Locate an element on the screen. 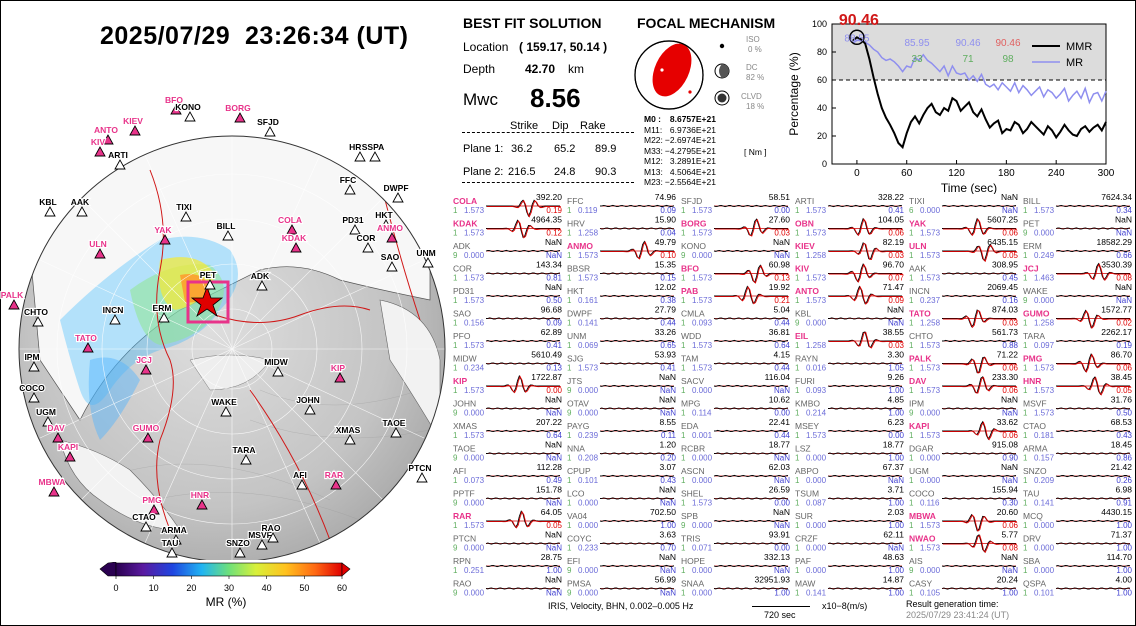 This screenshot has height=626, width=1136. x-axis-label: Time (sec) is located at coordinates (969, 187).